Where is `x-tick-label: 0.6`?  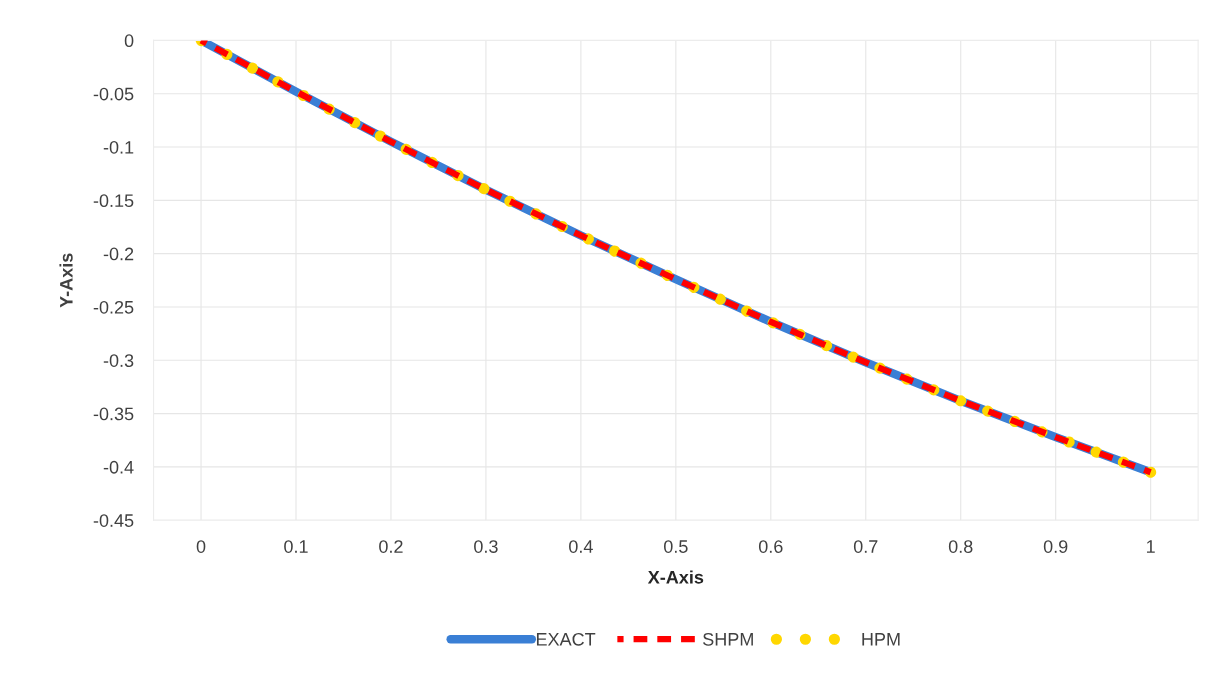 x-tick-label: 0.6 is located at coordinates (770, 546).